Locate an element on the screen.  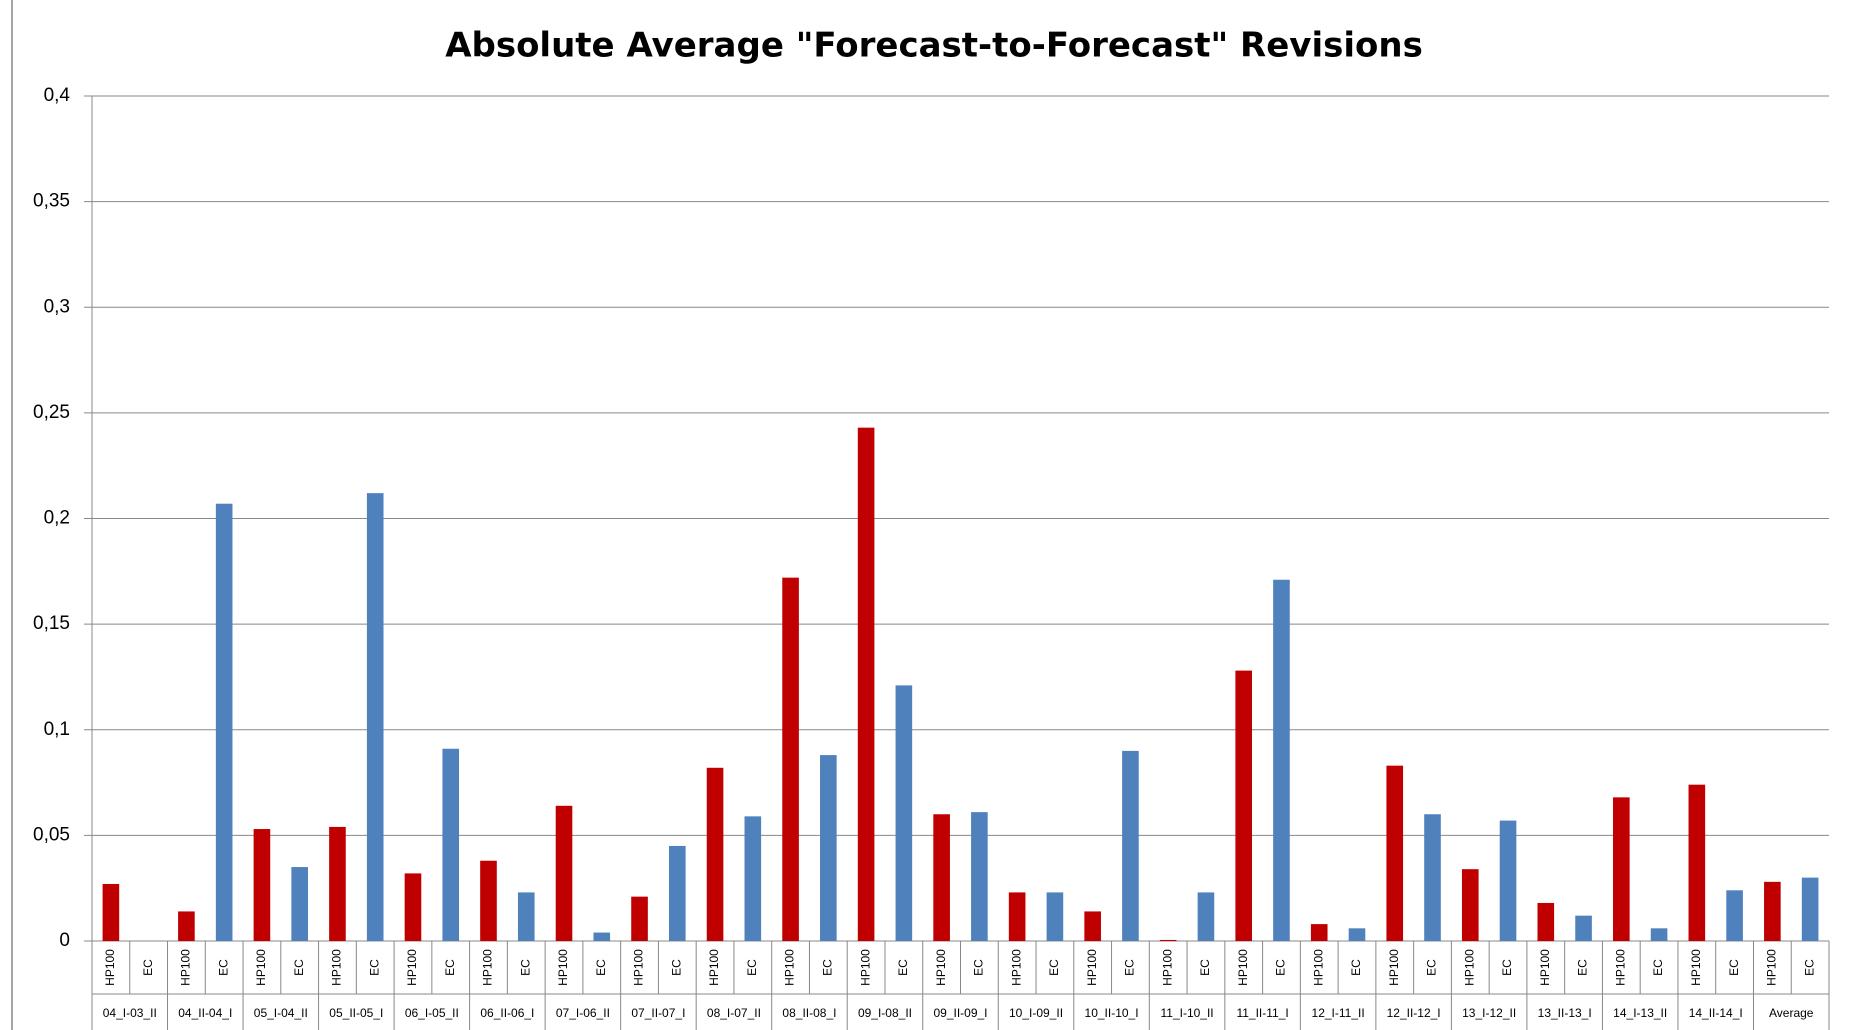
y-tick-label: 0,25 is located at coordinates (51, 412).